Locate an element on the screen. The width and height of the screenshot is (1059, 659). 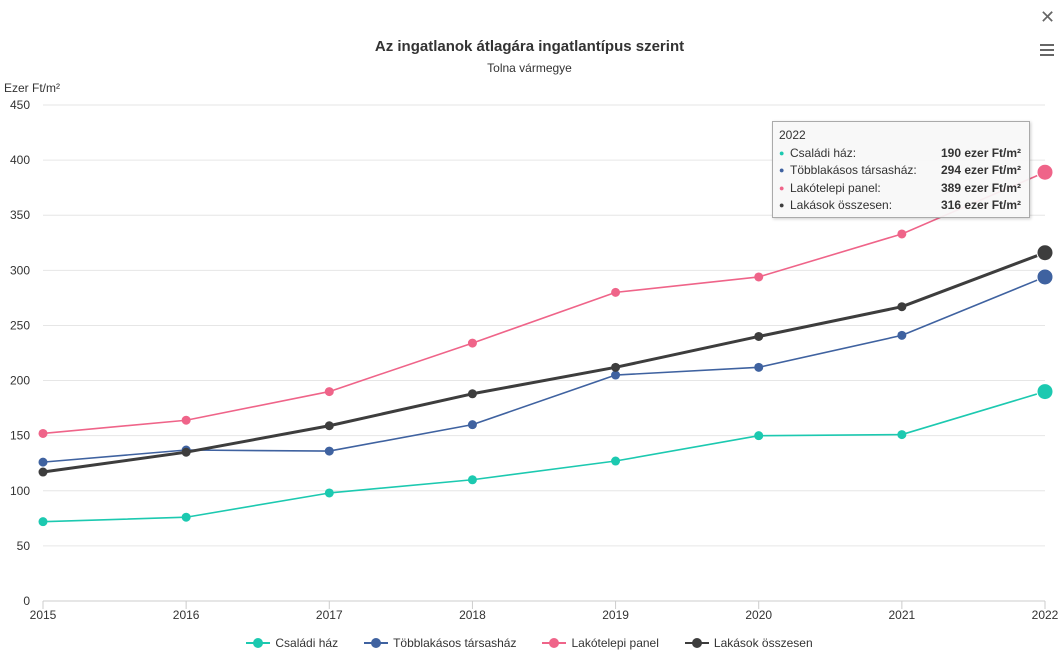
tooltip-series-name: Lakótelepi panel: is located at coordinates (835, 187).